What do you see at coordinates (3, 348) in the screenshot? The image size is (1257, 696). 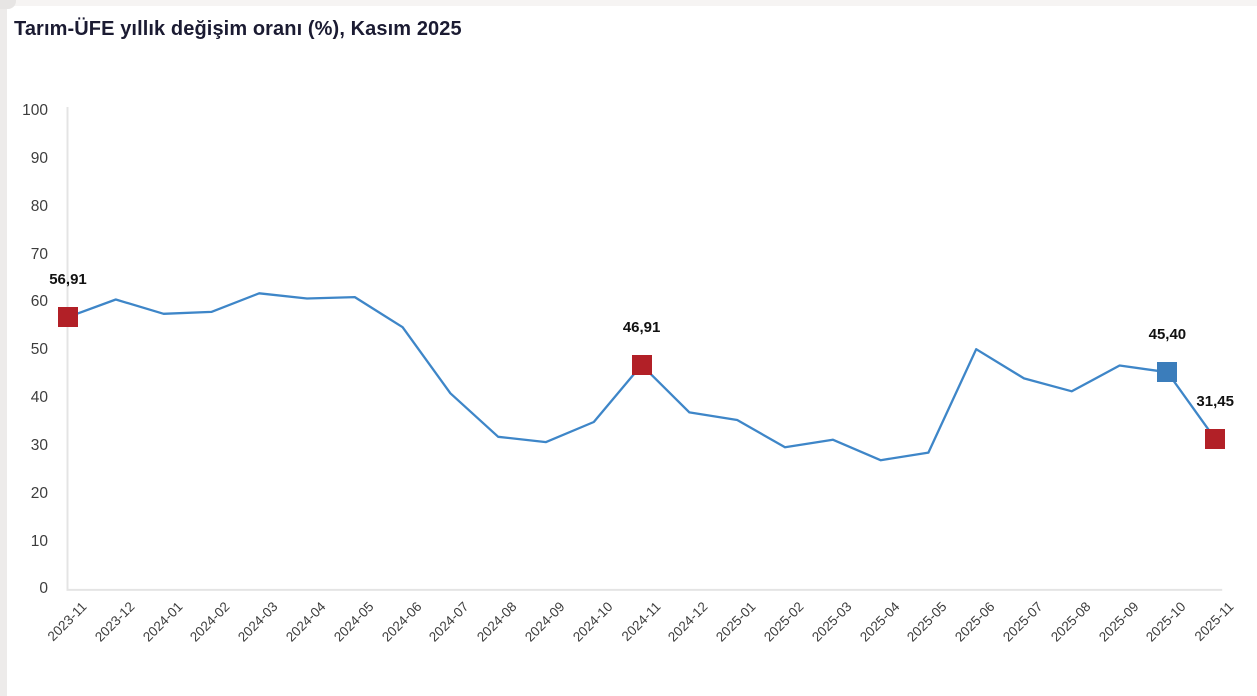 I see `page-edge-left` at bounding box center [3, 348].